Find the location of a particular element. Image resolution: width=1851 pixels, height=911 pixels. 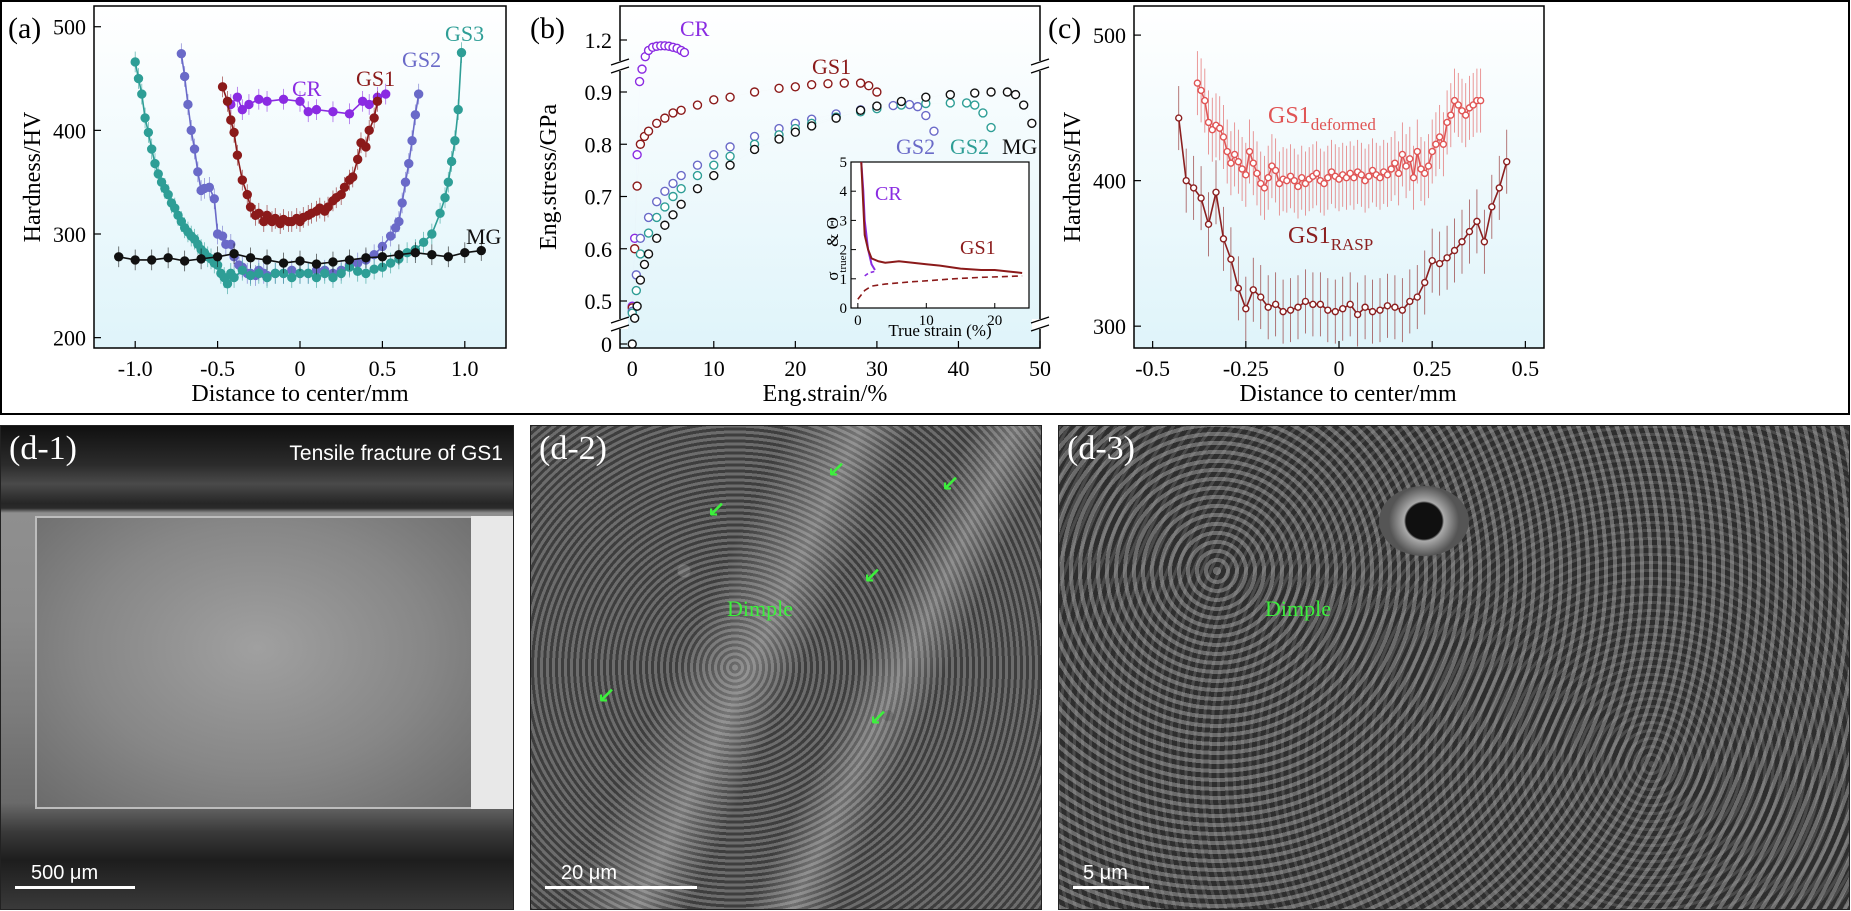

panel-c-label-rasp: GS1RASP is located at coordinates (1330, 238).